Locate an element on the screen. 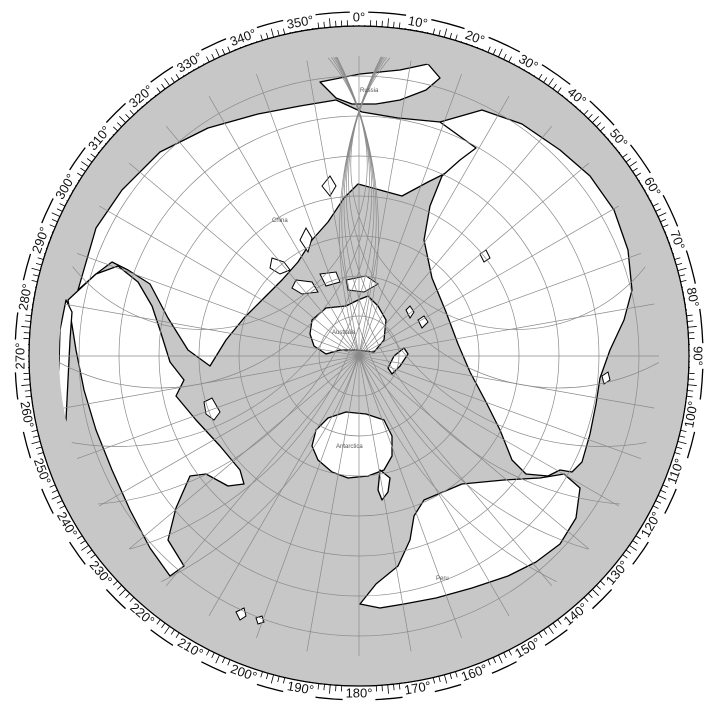 This screenshot has height=709, width=718. graticule-line is located at coordinates (359, 356).